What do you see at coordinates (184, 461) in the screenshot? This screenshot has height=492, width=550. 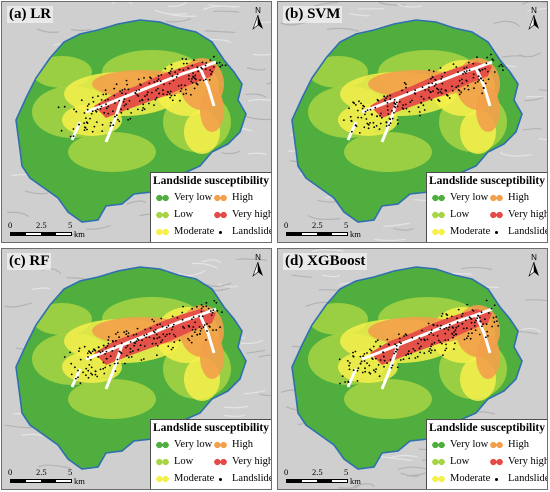 I see `legend-label: Low` at bounding box center [184, 461].